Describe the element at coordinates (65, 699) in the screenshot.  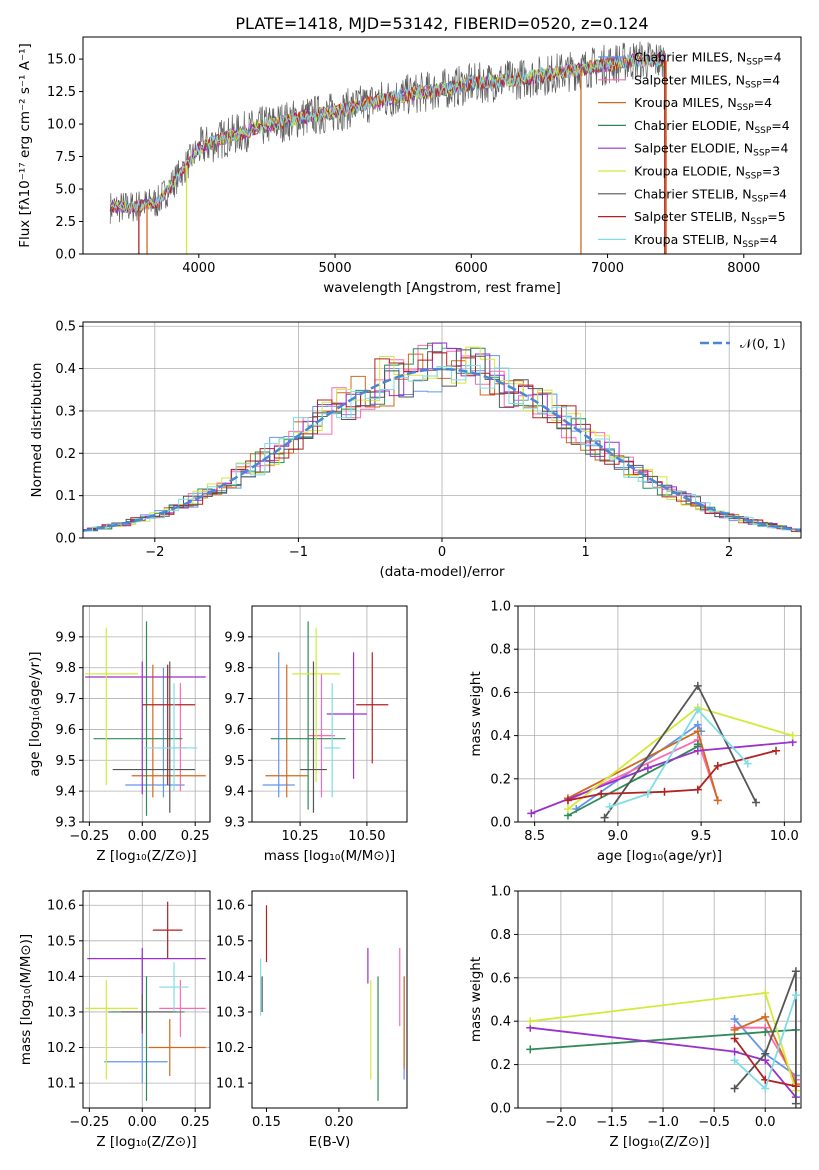
I see `y-tick-label: 9.7` at that location.